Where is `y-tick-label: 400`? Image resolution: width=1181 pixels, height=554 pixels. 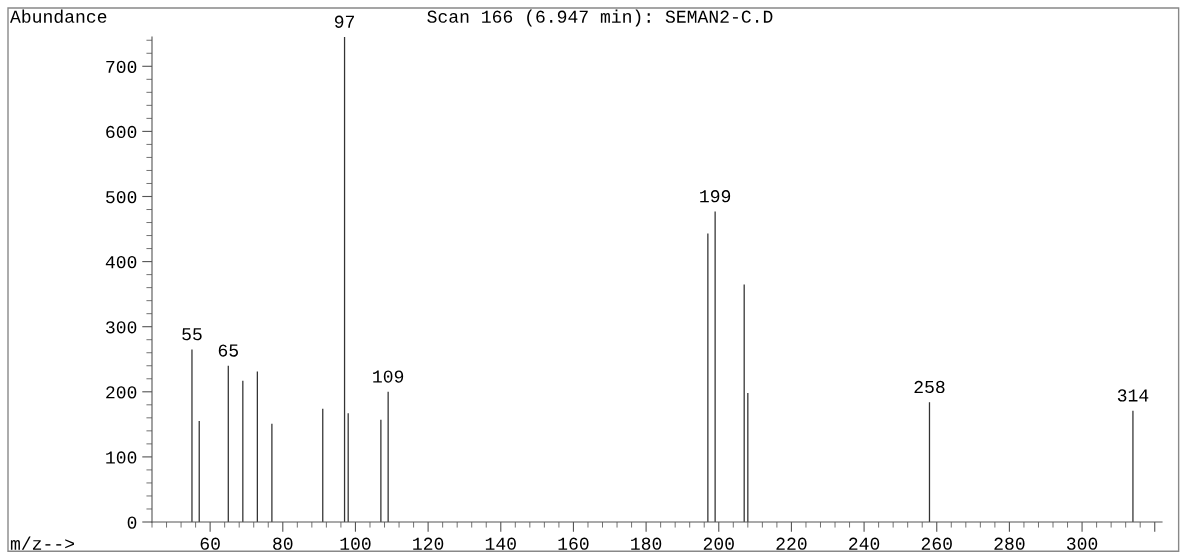
y-tick-label: 400 is located at coordinates (121, 262).